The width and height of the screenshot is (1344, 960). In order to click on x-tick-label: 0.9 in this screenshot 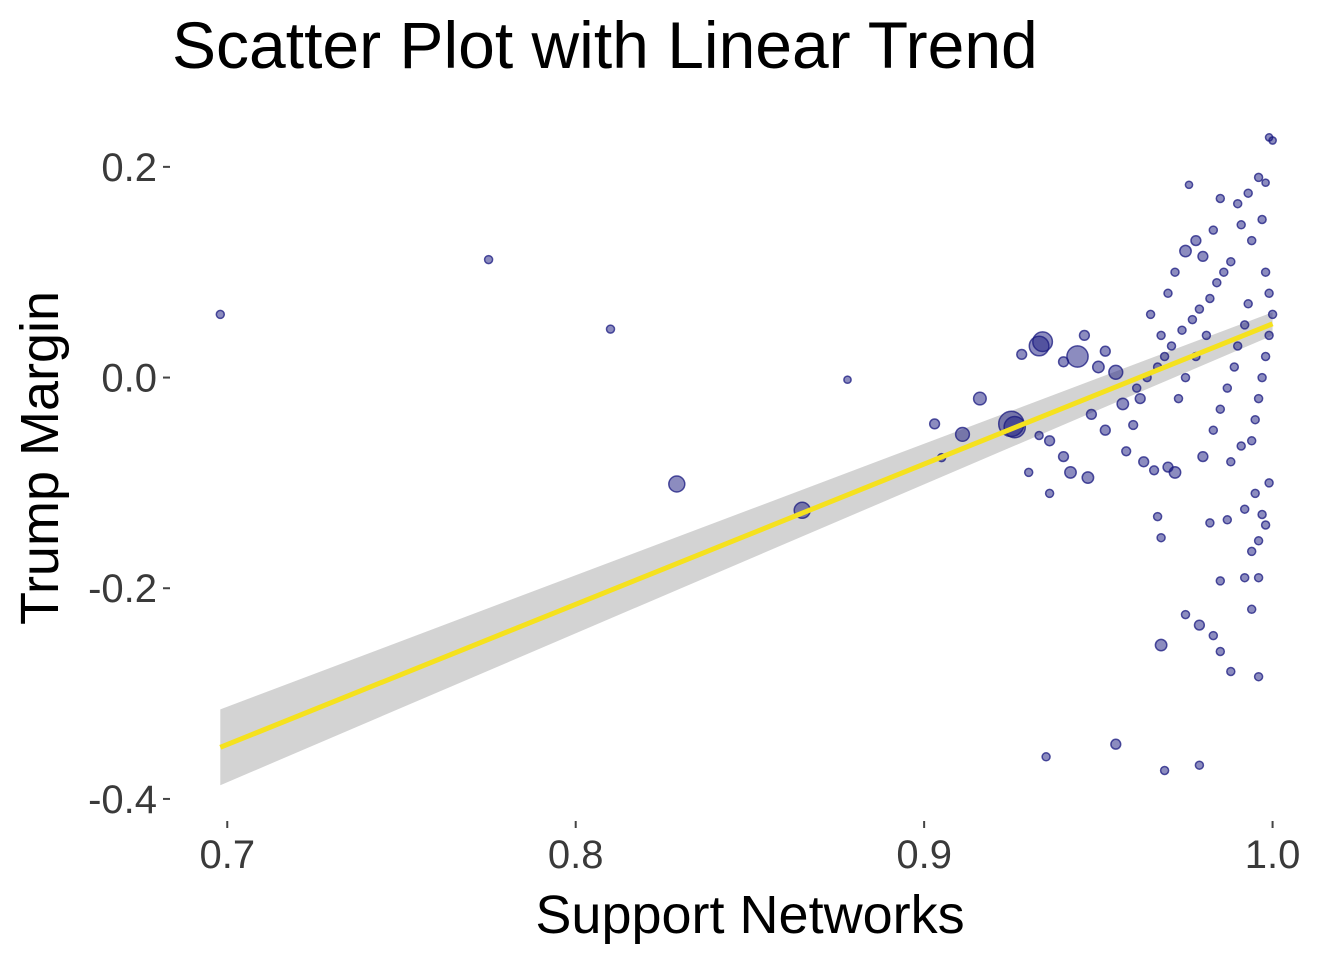, I will do `click(924, 855)`.